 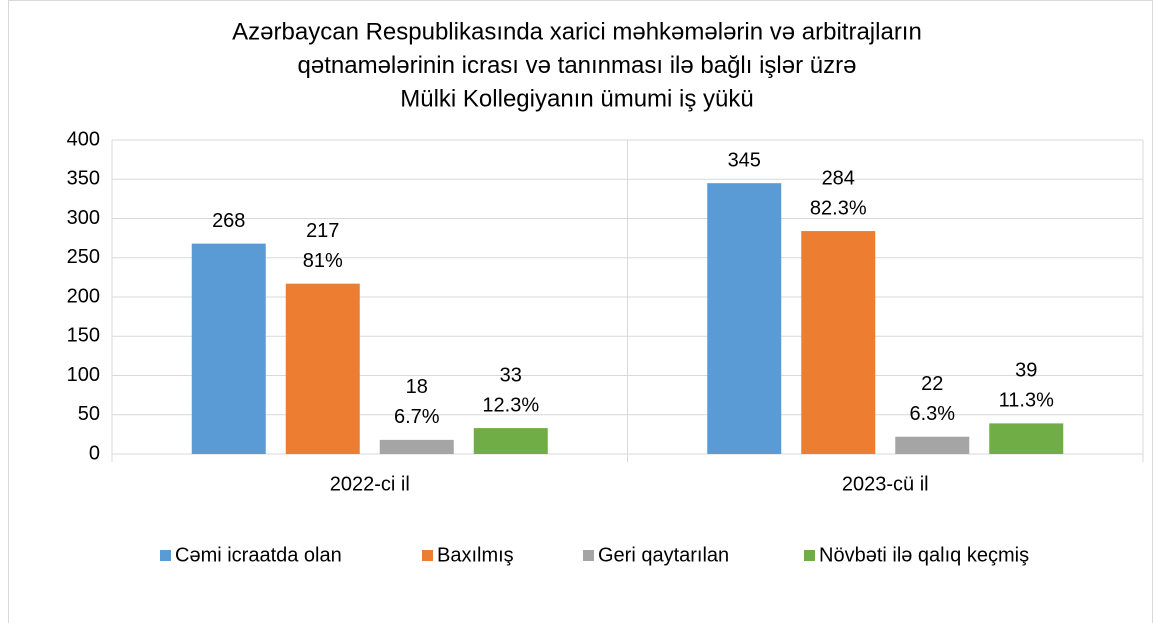 What do you see at coordinates (511, 375) in the screenshot?
I see `data-label: 33` at bounding box center [511, 375].